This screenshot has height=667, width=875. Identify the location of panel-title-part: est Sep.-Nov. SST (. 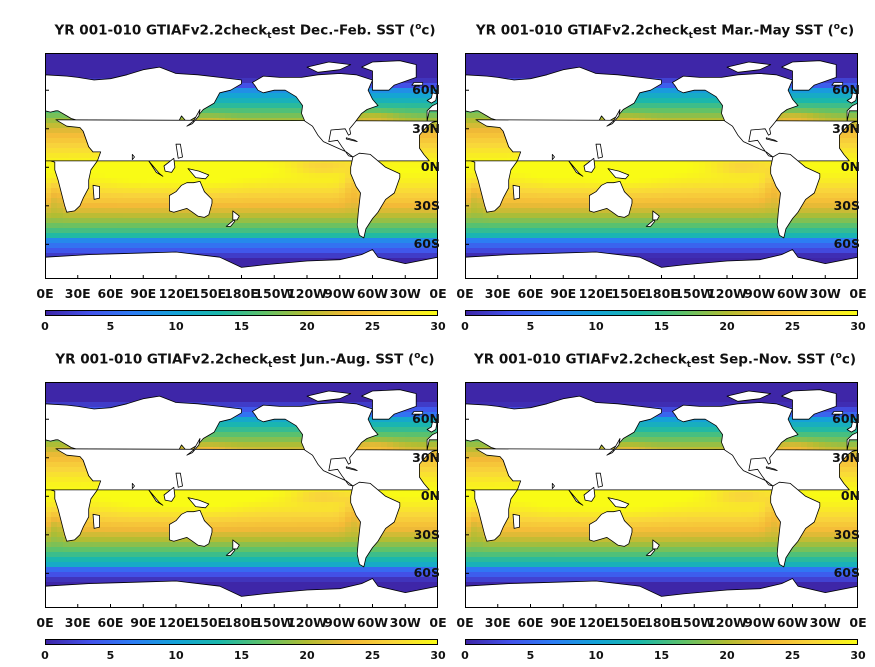
(763, 360).